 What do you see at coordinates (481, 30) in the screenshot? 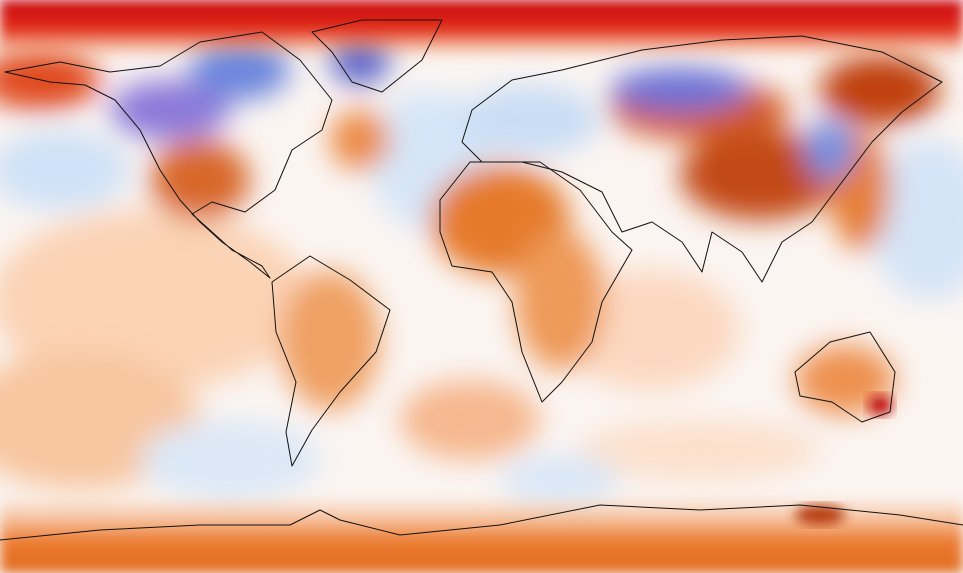
I see `arctic-band` at bounding box center [481, 30].